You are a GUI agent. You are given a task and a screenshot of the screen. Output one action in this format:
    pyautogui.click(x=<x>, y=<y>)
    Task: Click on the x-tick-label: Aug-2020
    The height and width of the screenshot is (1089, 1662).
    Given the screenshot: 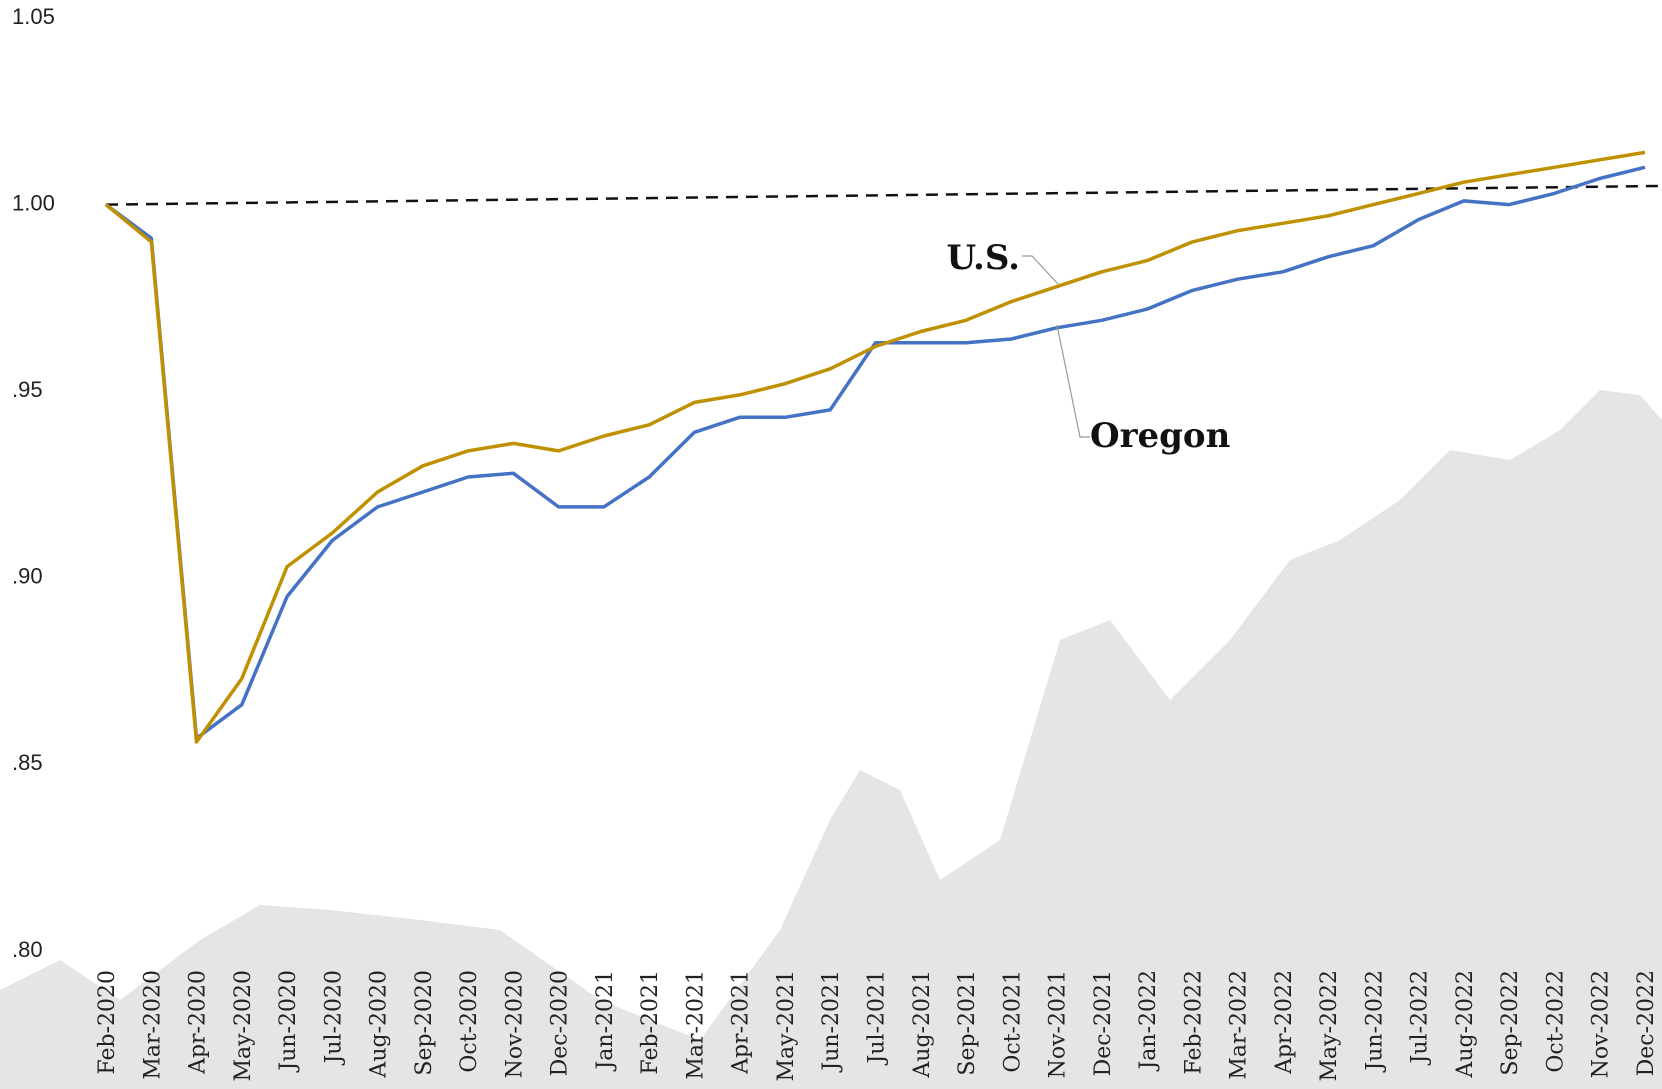 What is the action you would take?
    pyautogui.click(x=379, y=1024)
    